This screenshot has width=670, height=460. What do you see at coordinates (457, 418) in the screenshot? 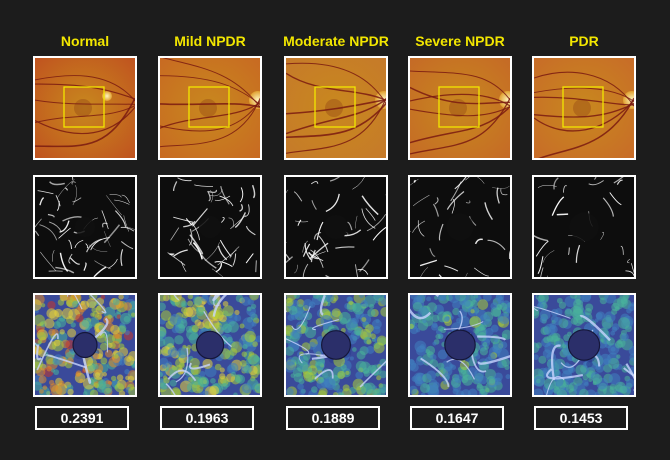
I see `density-value: 0.1647` at bounding box center [457, 418].